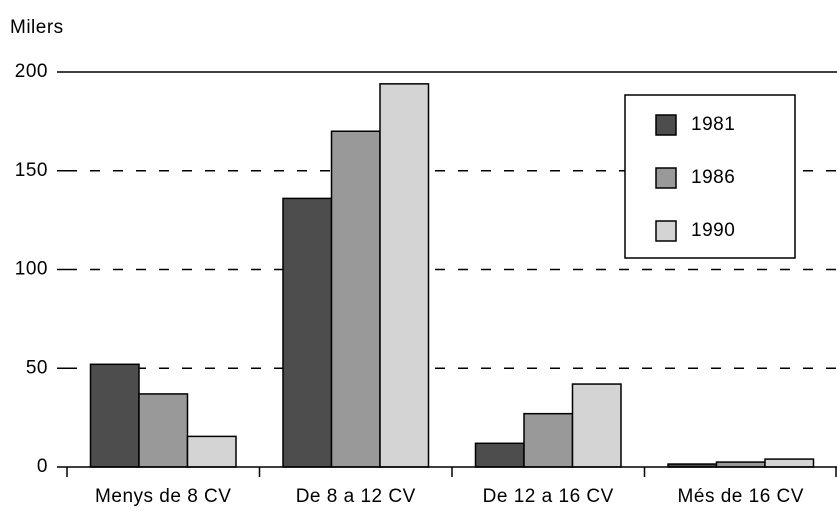  What do you see at coordinates (548, 496) in the screenshot?
I see `x-tick-label: De 12 a 16 CV` at bounding box center [548, 496].